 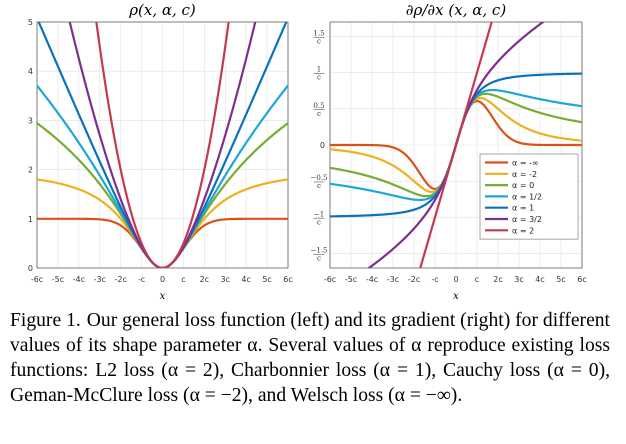 I want to click on legend-entry: α = 0, so click(x=523, y=185).